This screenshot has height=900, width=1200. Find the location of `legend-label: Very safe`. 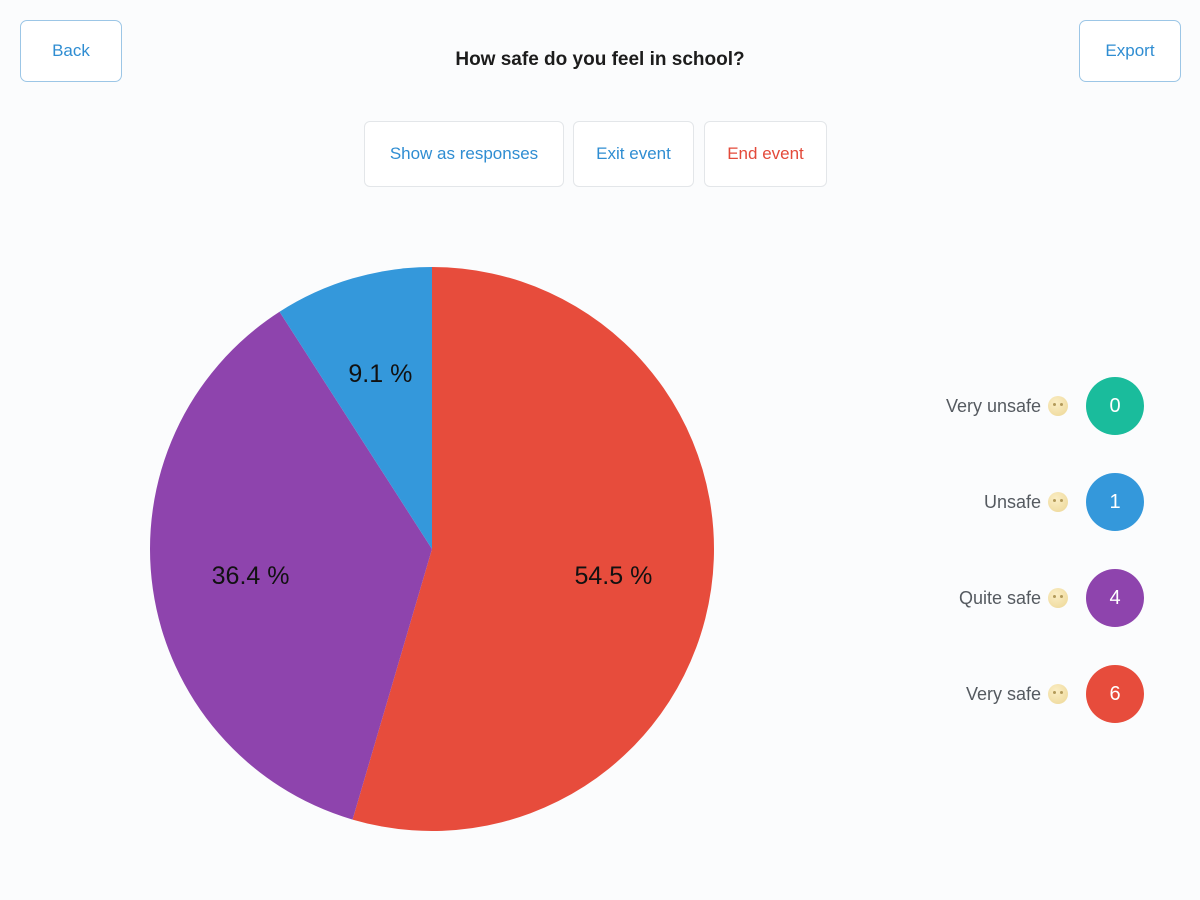

legend-label: Very safe is located at coordinates (1017, 694).